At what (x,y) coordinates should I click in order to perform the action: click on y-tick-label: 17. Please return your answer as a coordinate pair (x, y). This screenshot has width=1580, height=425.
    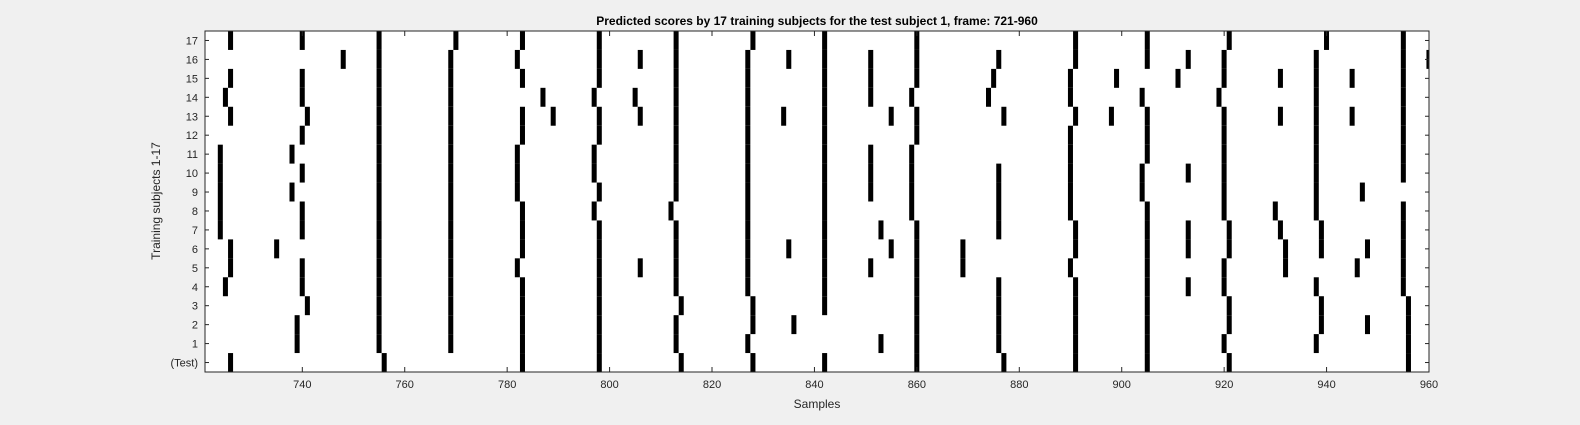
    Looking at the image, I should click on (192, 41).